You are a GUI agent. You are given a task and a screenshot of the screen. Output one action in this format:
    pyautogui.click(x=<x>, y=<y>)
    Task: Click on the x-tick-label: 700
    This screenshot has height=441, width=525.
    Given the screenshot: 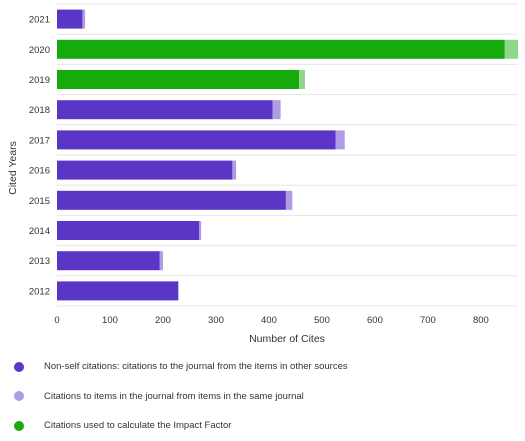 What is the action you would take?
    pyautogui.click(x=428, y=320)
    